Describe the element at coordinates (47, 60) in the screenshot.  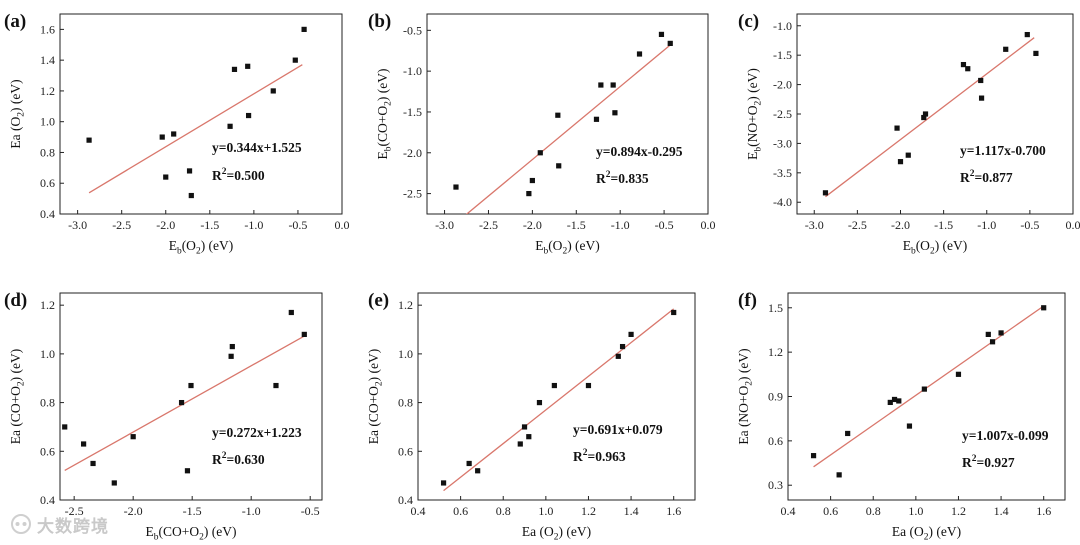
I see `y-tick-label: 1.4` at that location.